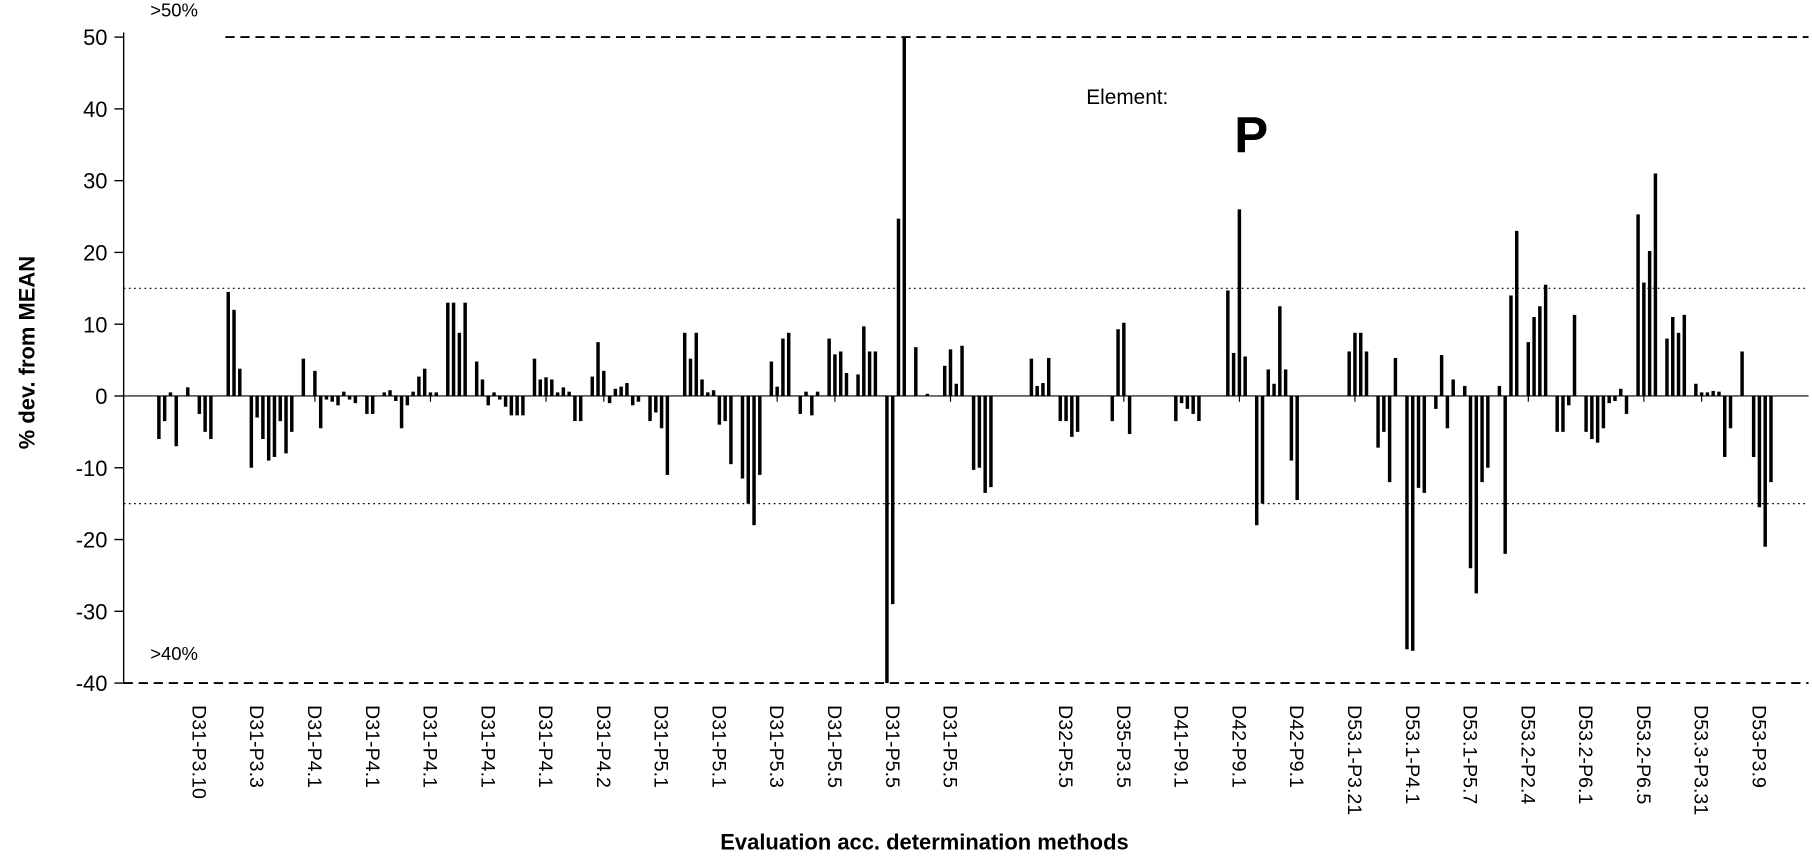 The width and height of the screenshot is (1812, 860). Describe the element at coordinates (1585, 754) in the screenshot. I see `x-tick-label: D53.2-P6.1` at that location.